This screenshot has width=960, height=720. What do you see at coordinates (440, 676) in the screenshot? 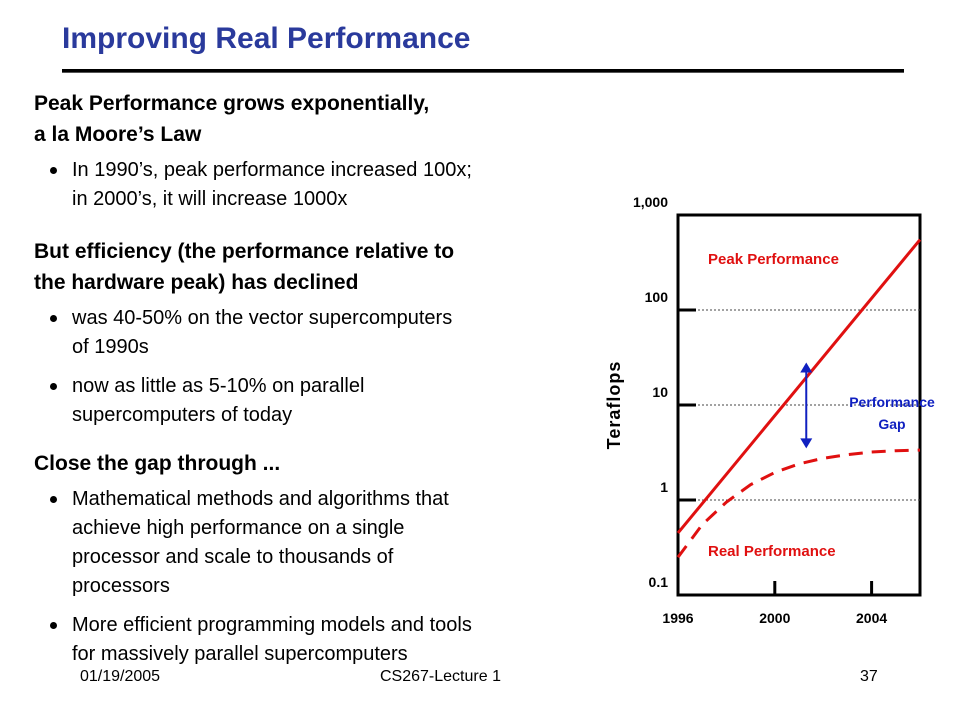
I see `footer-course: CS267-Lecture 1` at bounding box center [440, 676].